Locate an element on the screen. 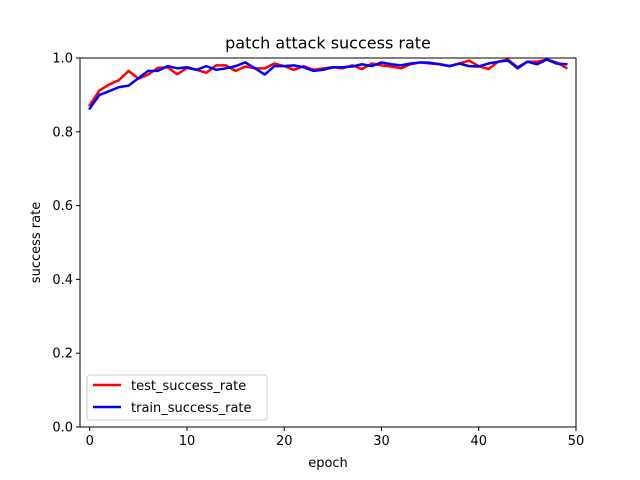  x-axis-ticks: 0 10 20 30 40 50 is located at coordinates (335, 438).